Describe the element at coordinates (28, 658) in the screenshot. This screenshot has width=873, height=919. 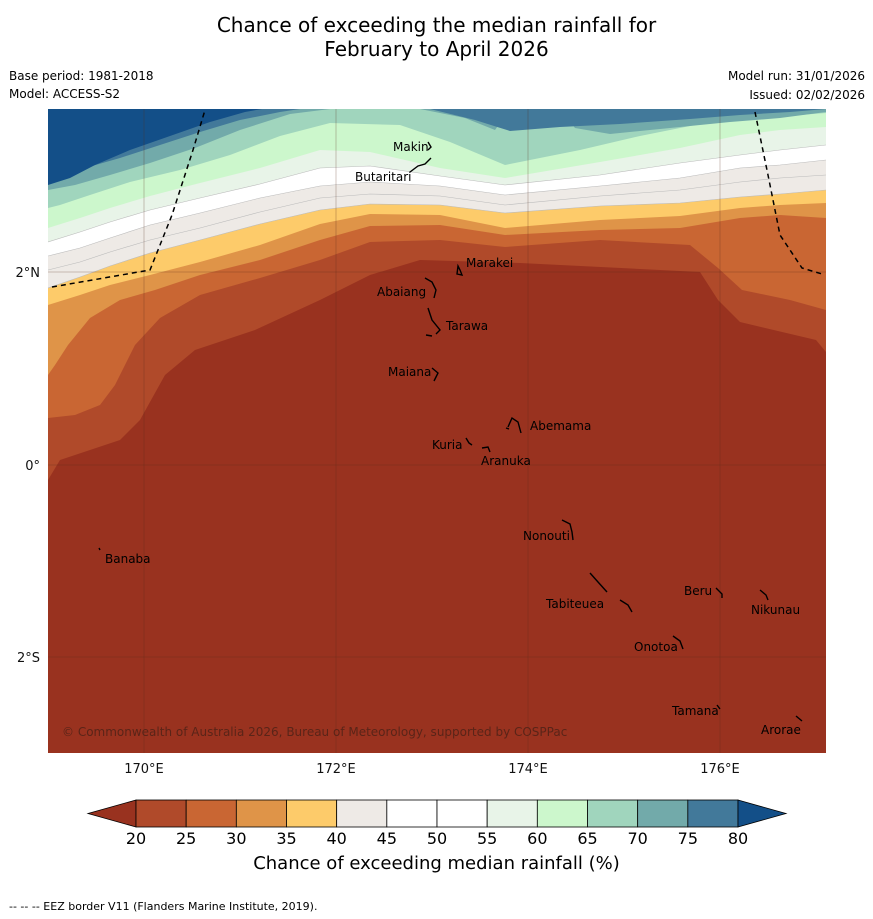
I see `lat-tick-2s: 2°S` at that location.